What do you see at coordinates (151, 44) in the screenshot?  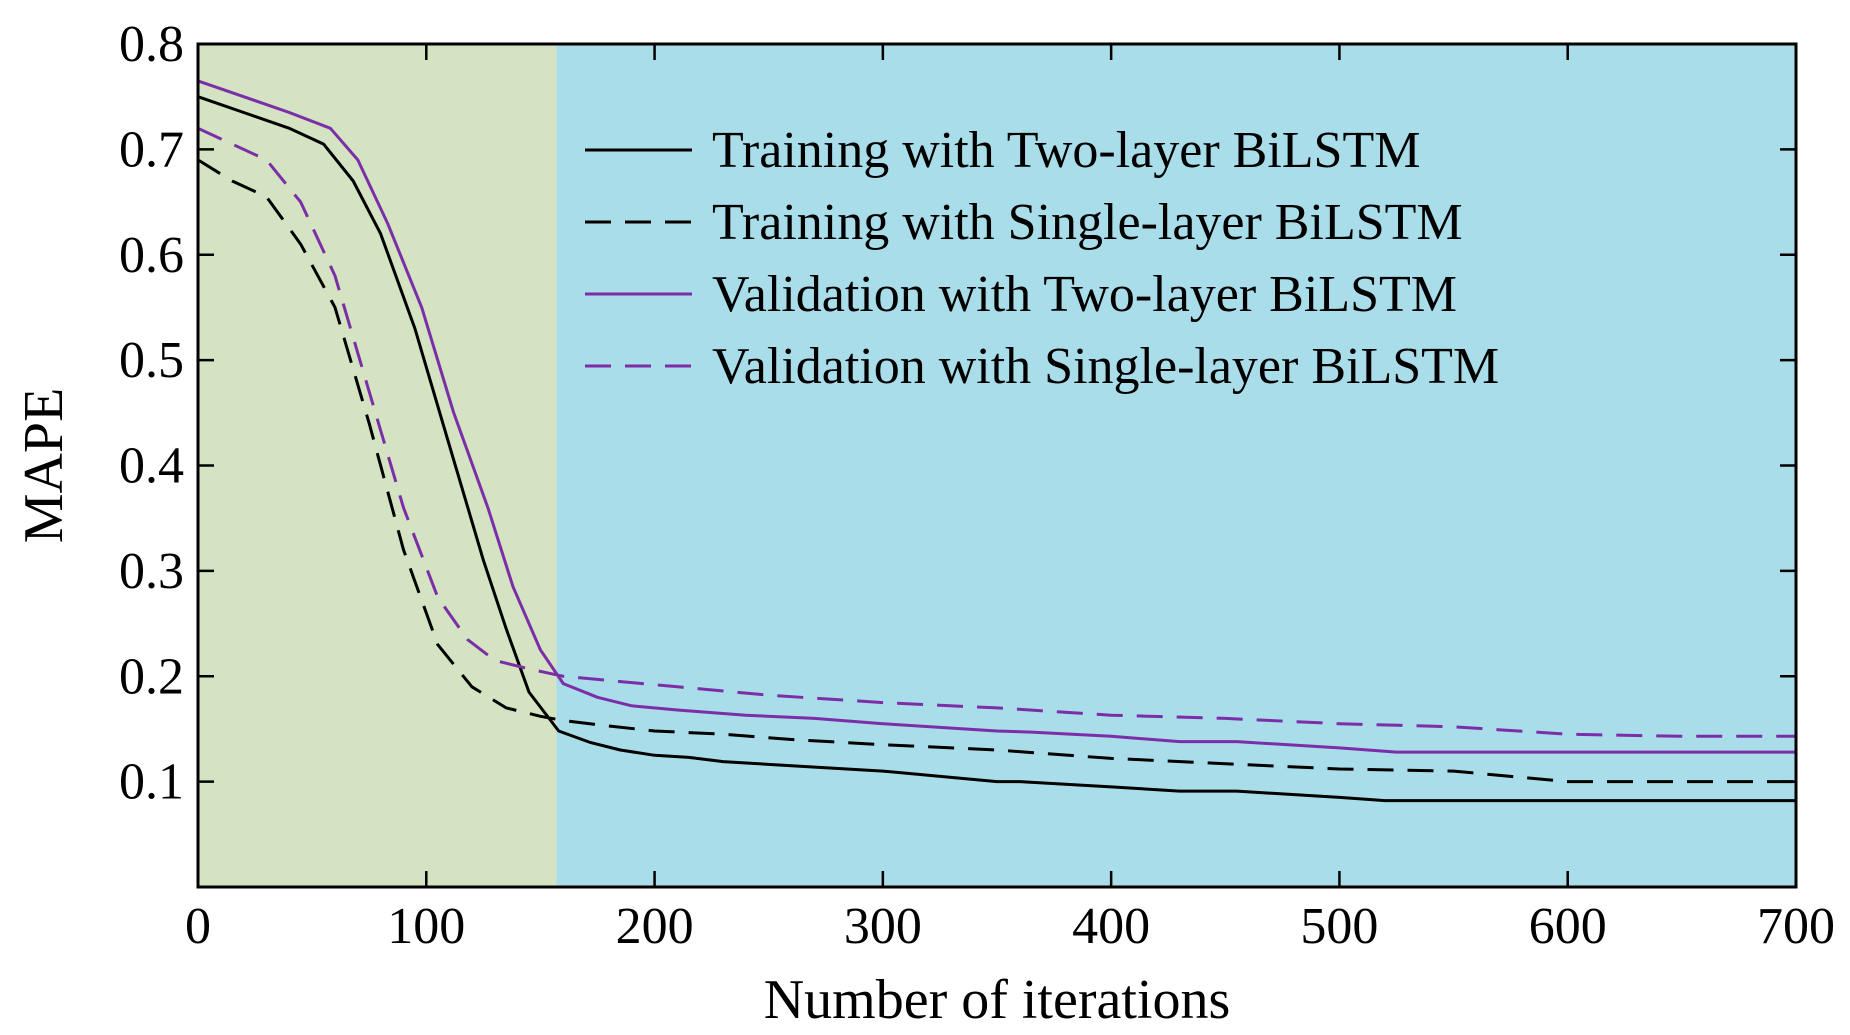 I see `y-tick-label: 0.8` at bounding box center [151, 44].